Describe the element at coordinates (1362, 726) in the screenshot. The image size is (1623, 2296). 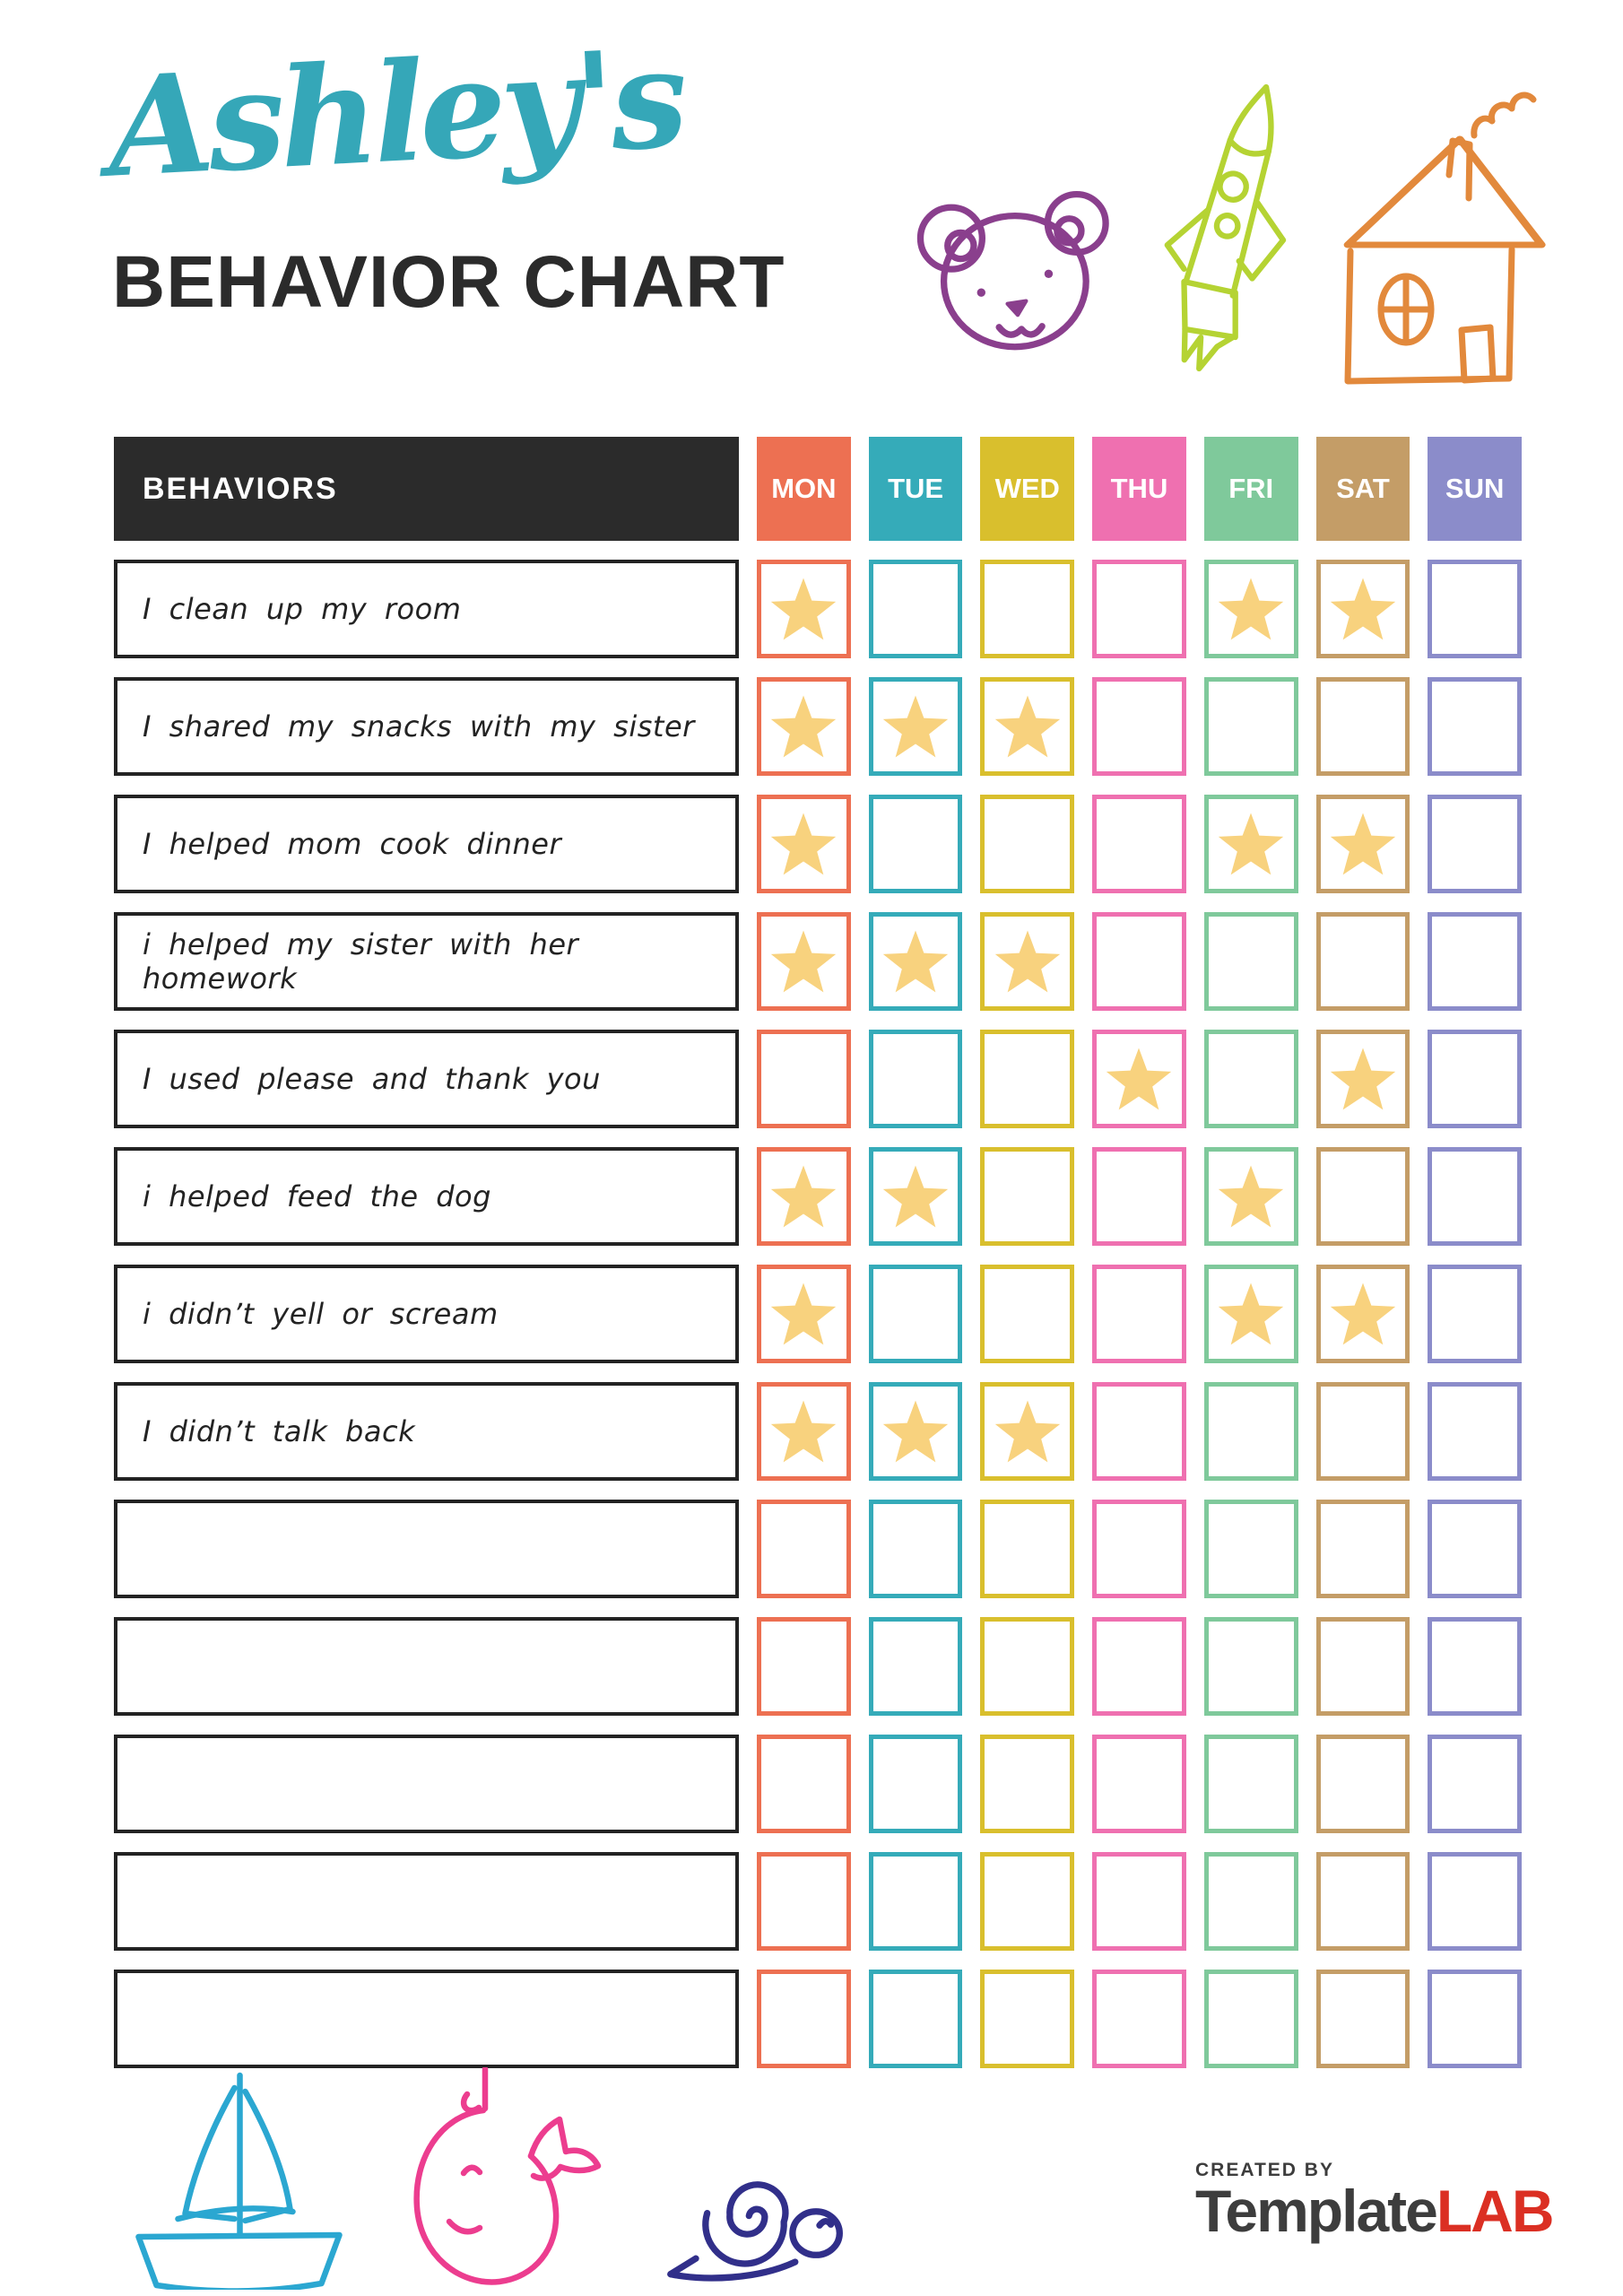
I see `cell-row2-sat` at that location.